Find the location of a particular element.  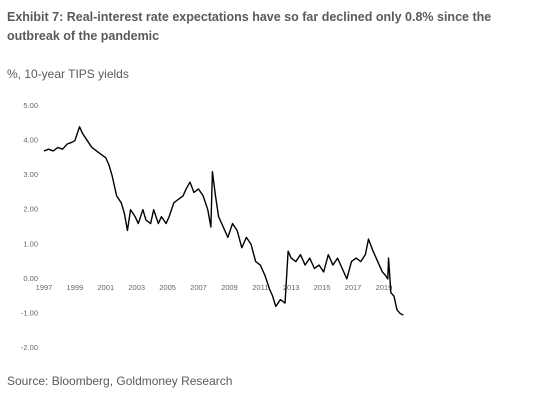

x-tick-label: 2017 is located at coordinates (353, 287).